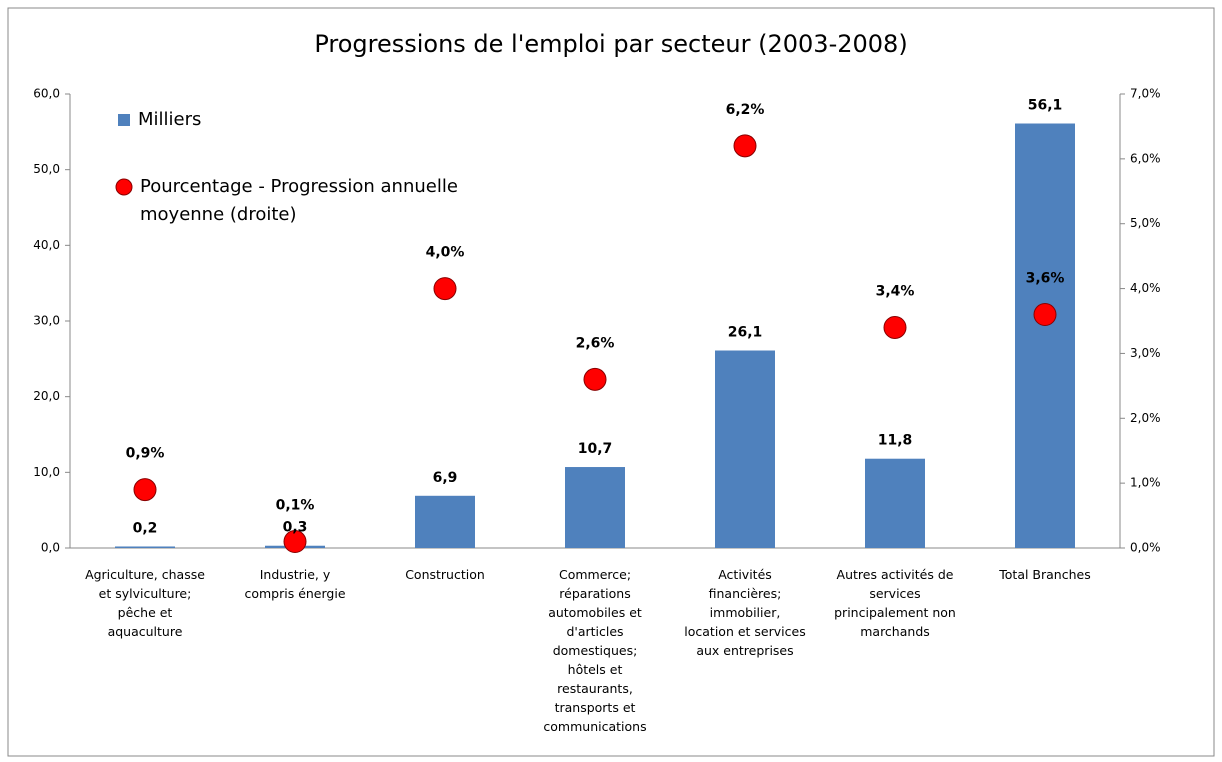 This screenshot has height=762, width=1222. I want to click on data-label: 56,1, so click(1045, 106).